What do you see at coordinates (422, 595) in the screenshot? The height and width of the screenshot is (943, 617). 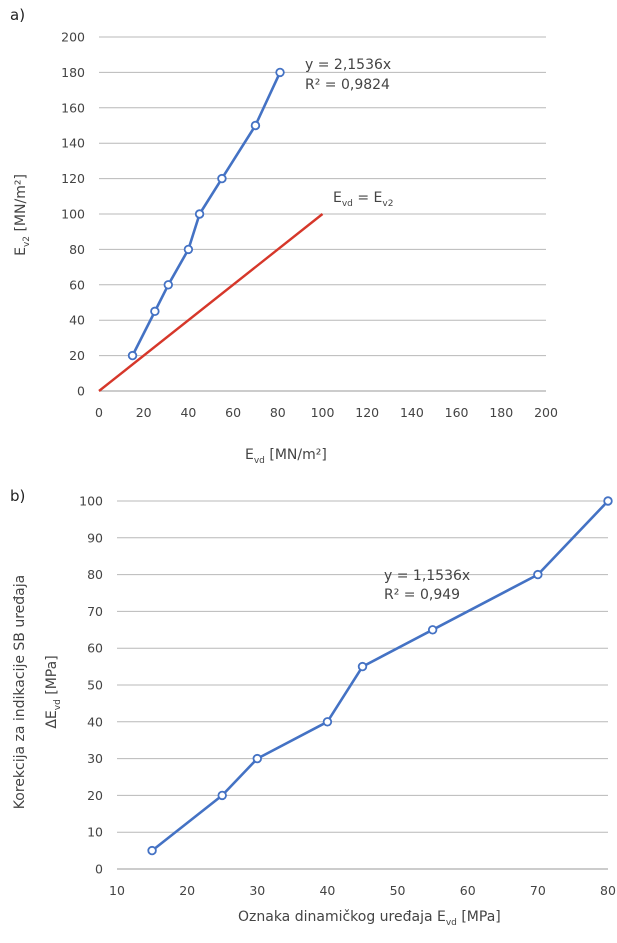 I see `fit-r2-b: R² = 0,949` at bounding box center [422, 595].